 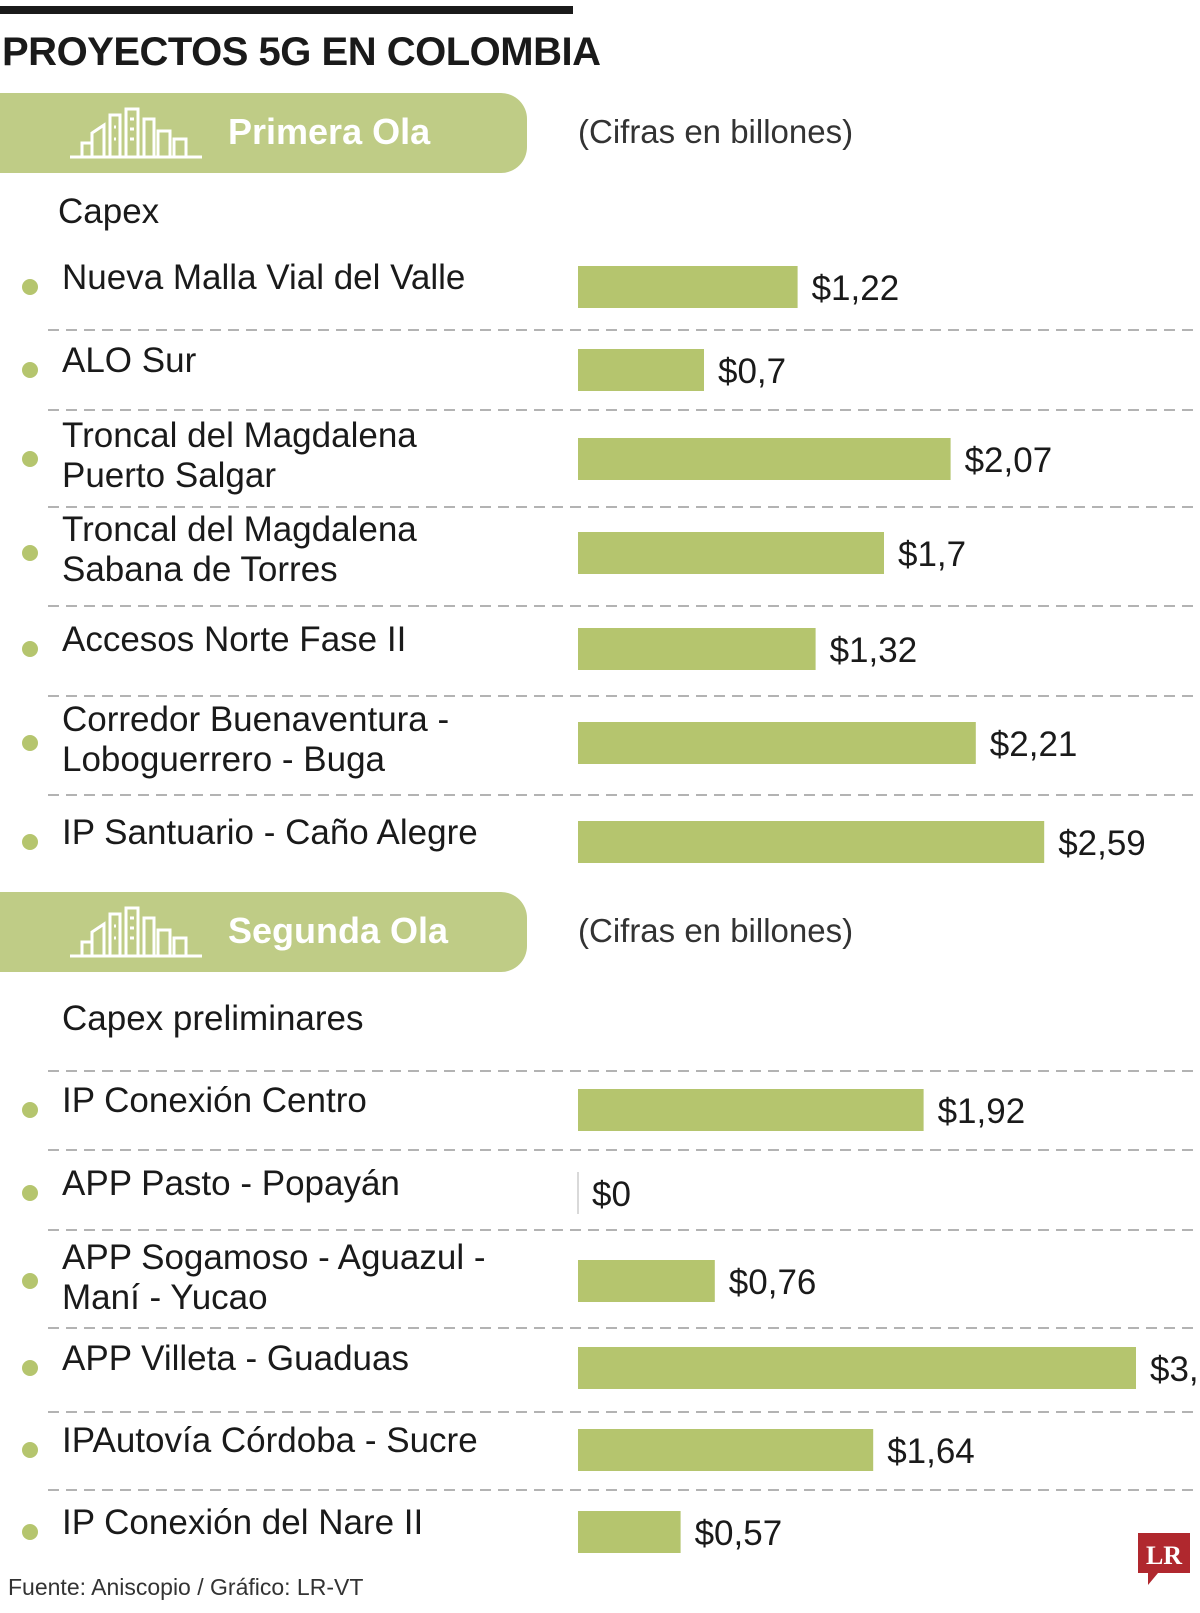 I want to click on category-label: APP Villeta - Guaduas, so click(x=235, y=1358).